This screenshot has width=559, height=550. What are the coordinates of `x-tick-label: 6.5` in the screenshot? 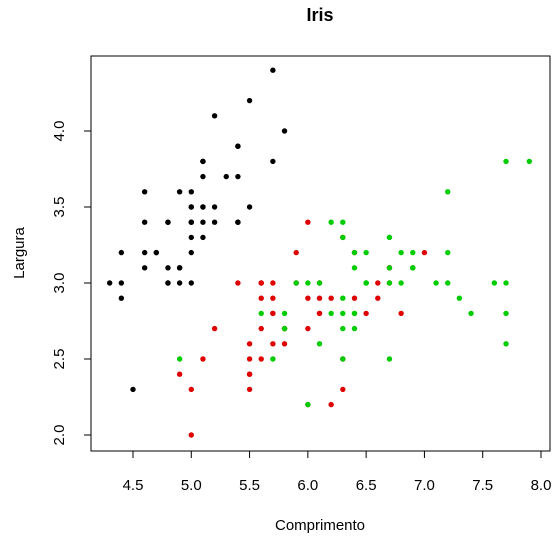 It's located at (366, 485).